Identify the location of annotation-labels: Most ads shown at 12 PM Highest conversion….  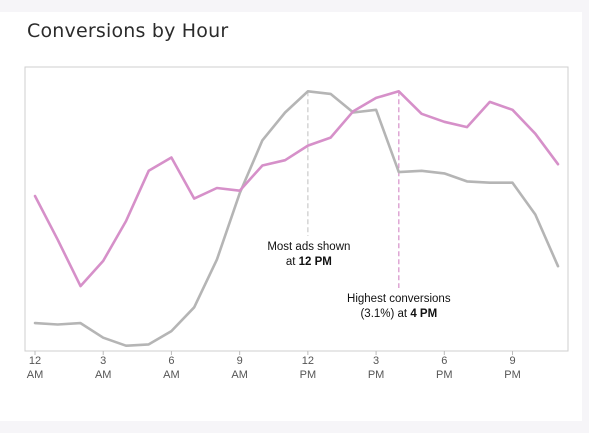
(359, 280).